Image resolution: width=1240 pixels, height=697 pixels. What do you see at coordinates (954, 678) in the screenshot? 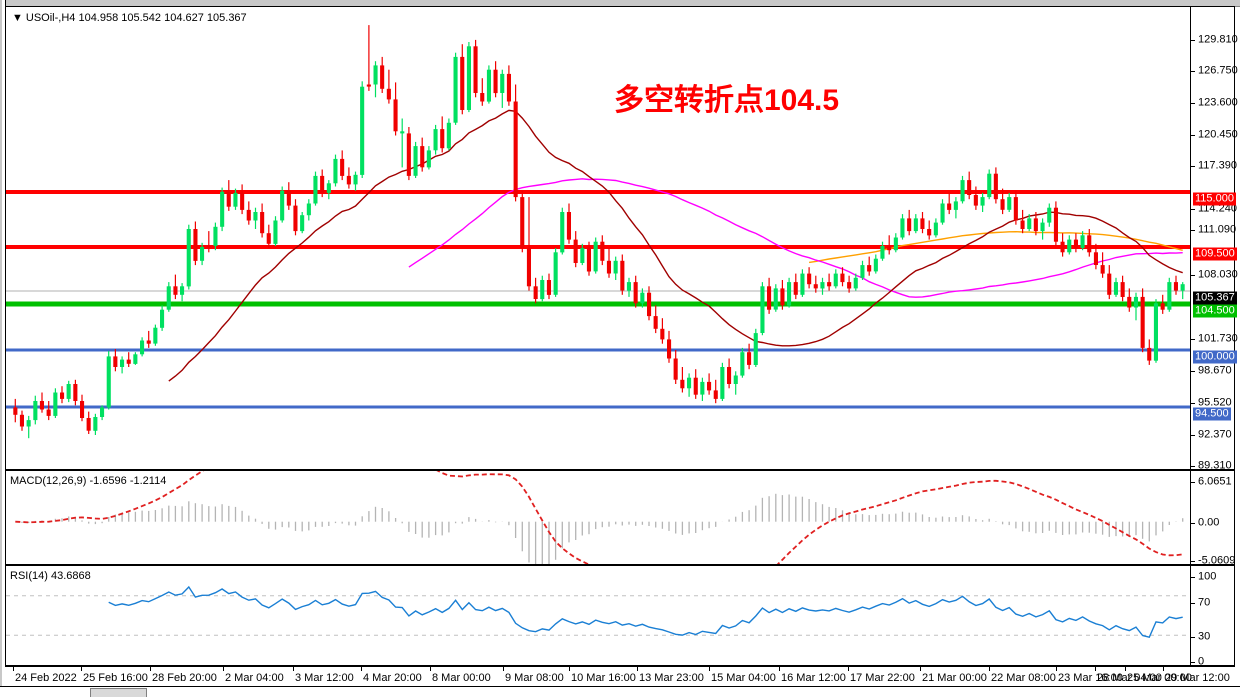
I see `time-axis-label: 21 Mar 00:00` at bounding box center [954, 678].